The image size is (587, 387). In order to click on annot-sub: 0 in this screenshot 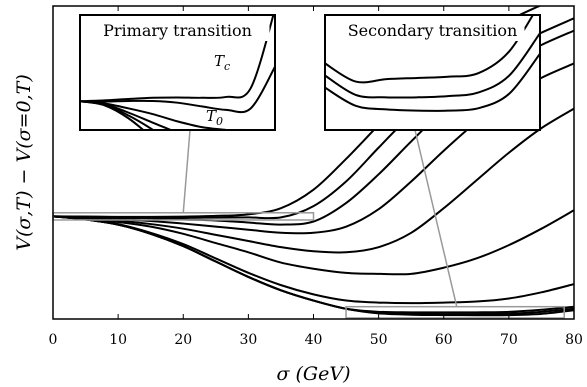, I will do `click(219, 121)`.